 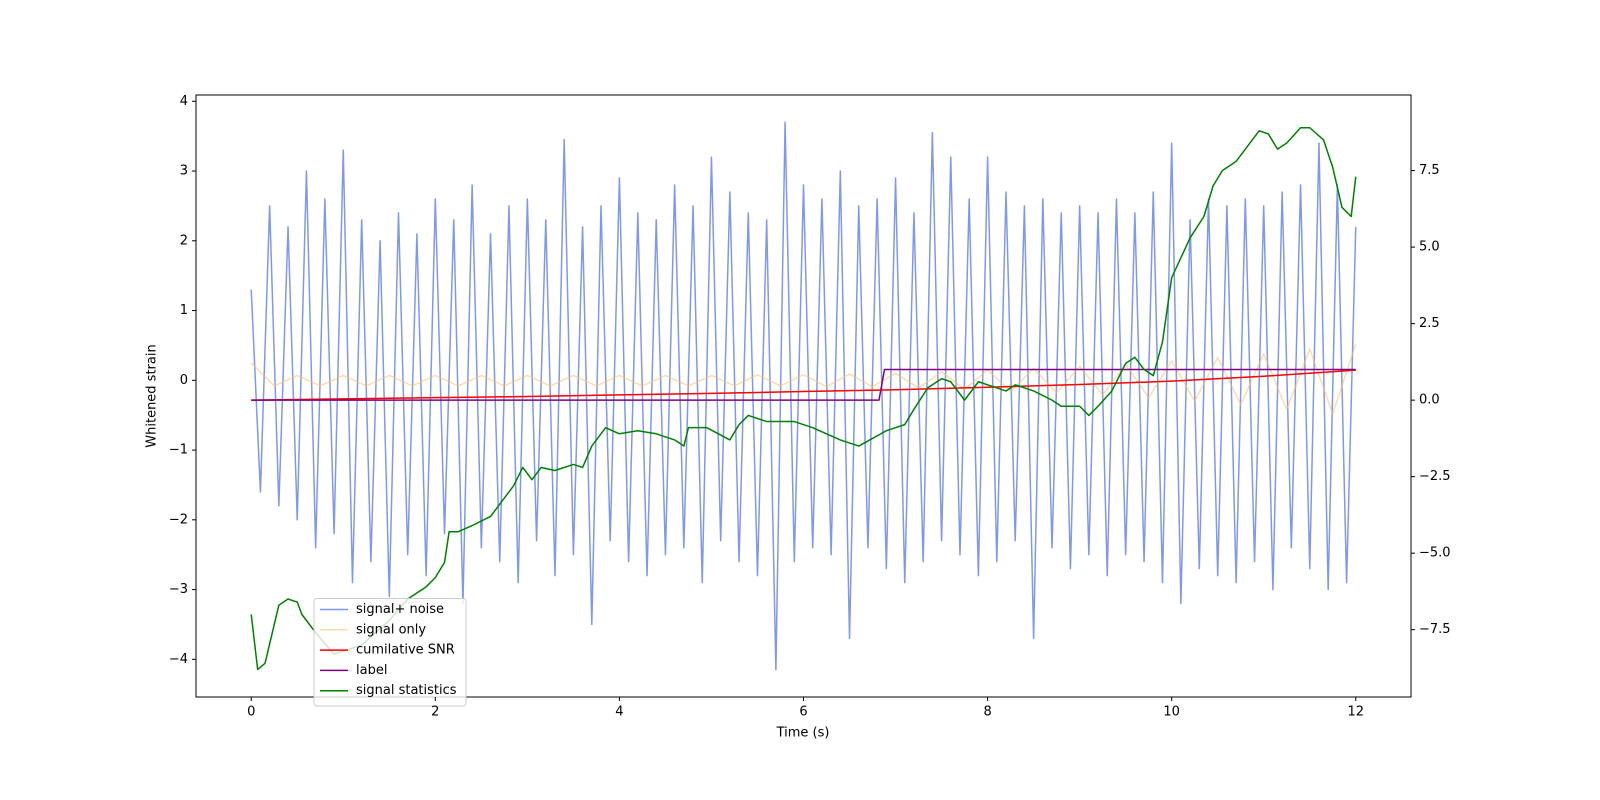 What do you see at coordinates (400, 609) in the screenshot?
I see `legend-label: signal+ noise` at bounding box center [400, 609].